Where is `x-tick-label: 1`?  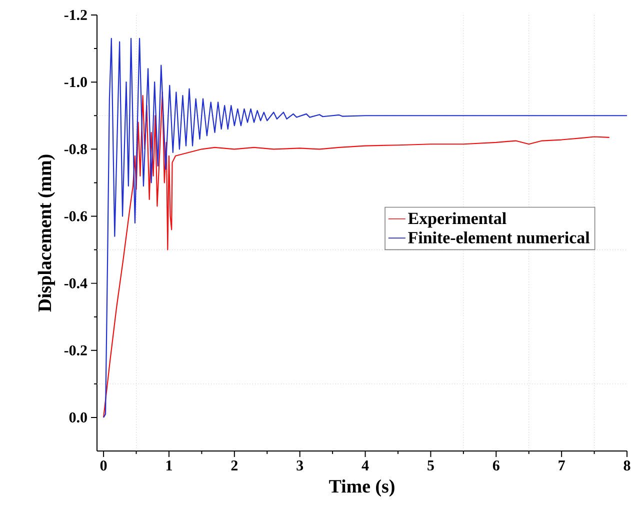
x-tick-label: 1 is located at coordinates (169, 465).